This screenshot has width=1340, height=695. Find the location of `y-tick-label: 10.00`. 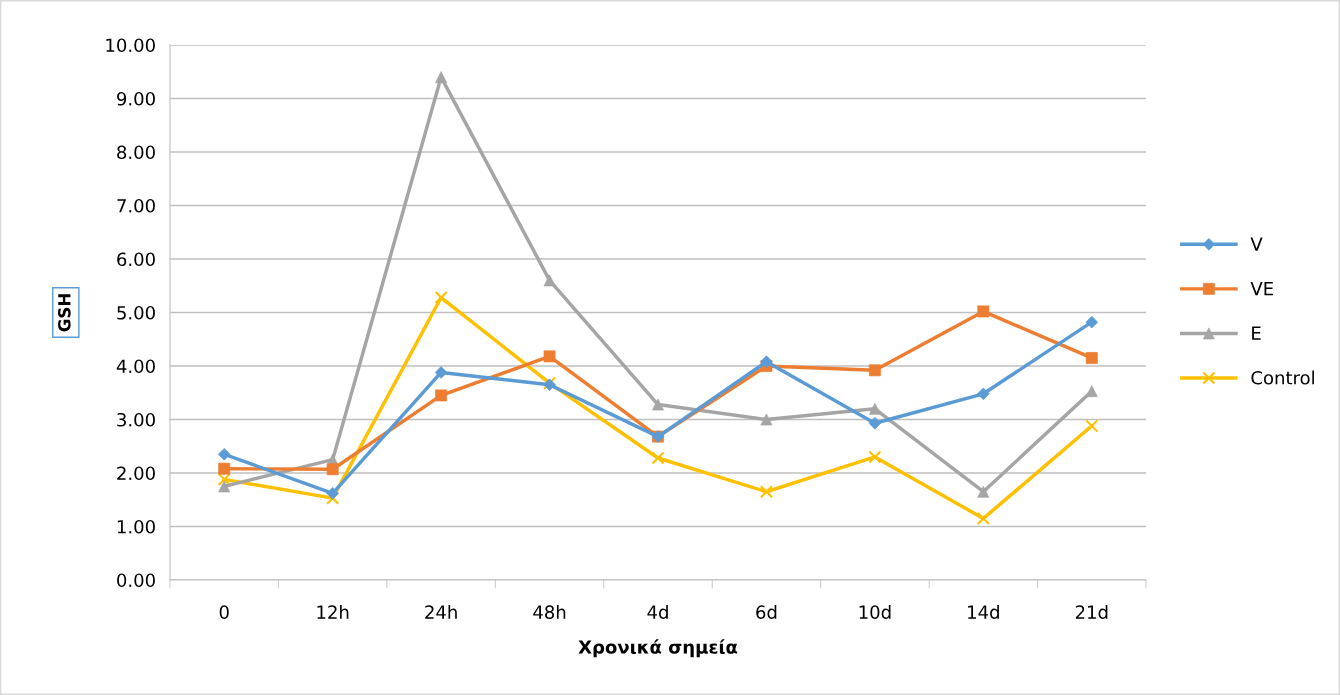

y-tick-label: 10.00 is located at coordinates (130, 45).